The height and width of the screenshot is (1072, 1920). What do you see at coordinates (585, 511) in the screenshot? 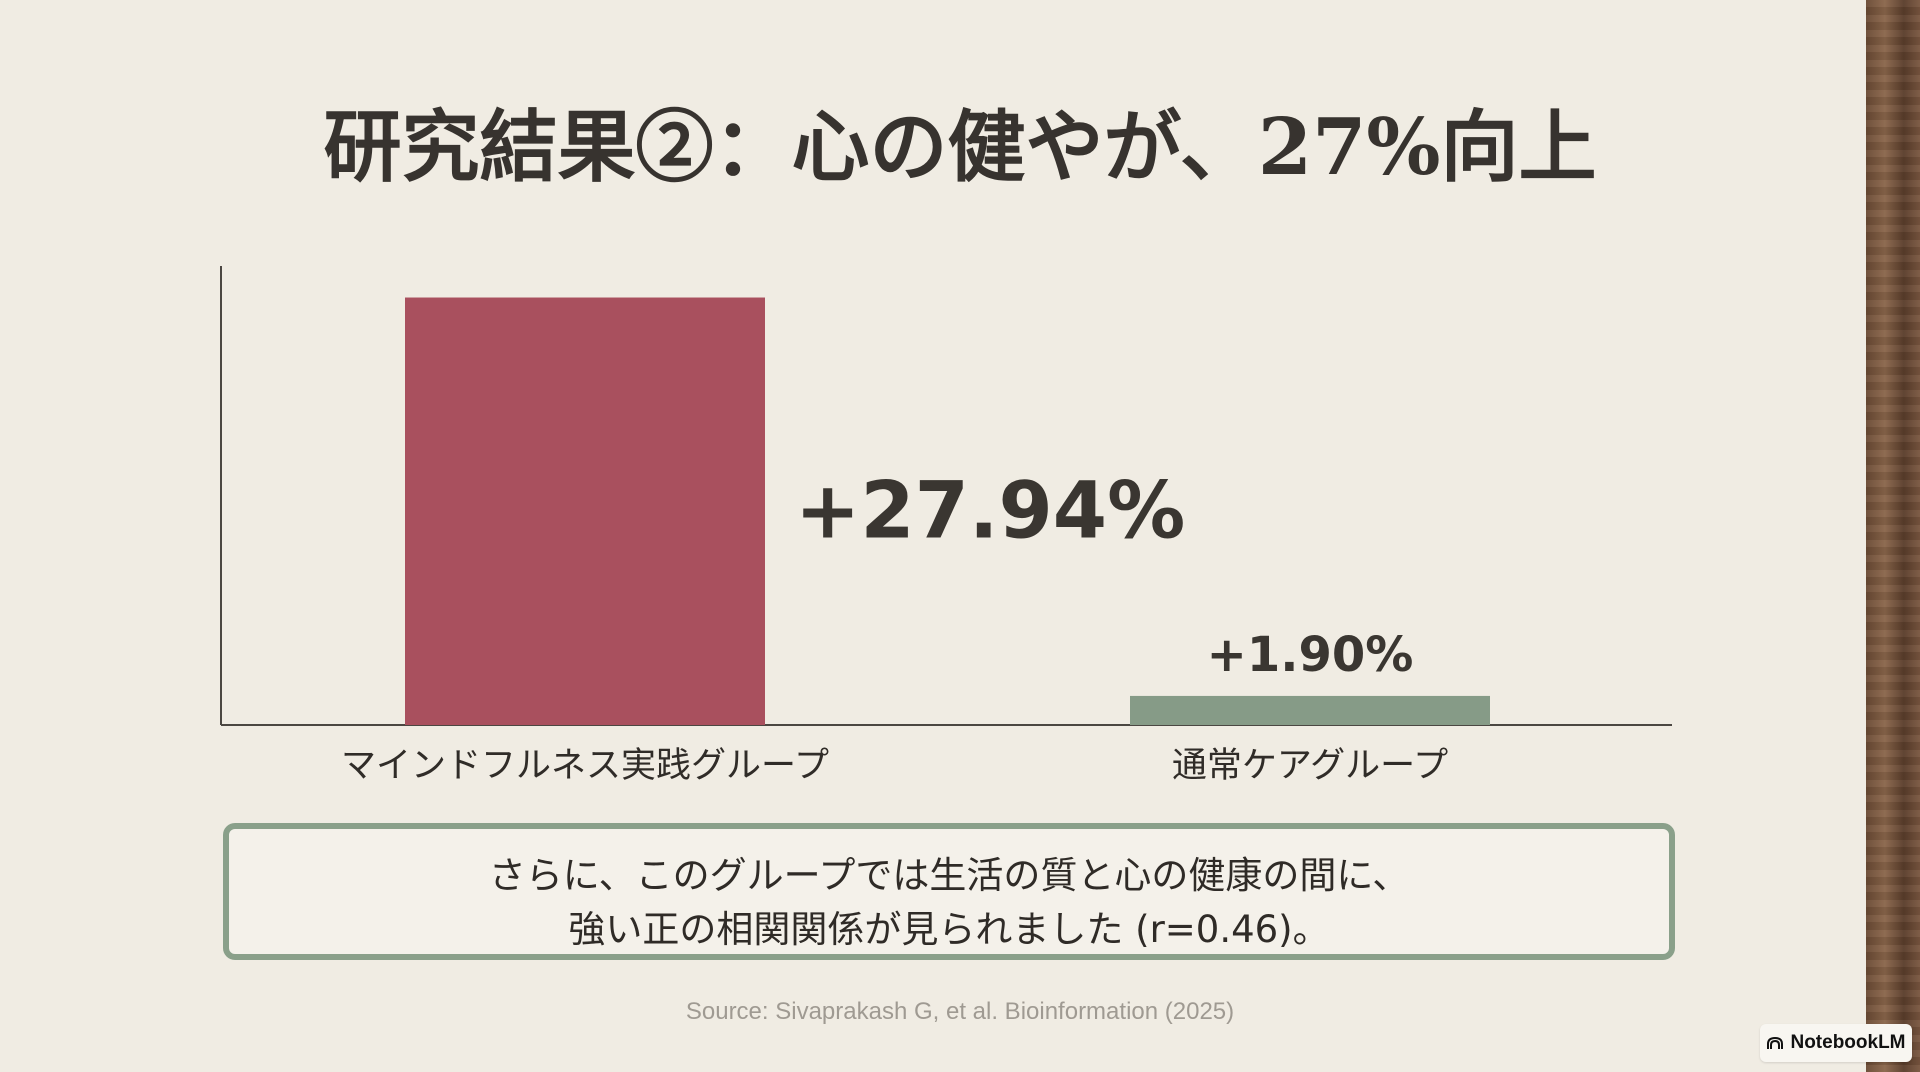
I see `bar-mindfulness-group` at bounding box center [585, 511].